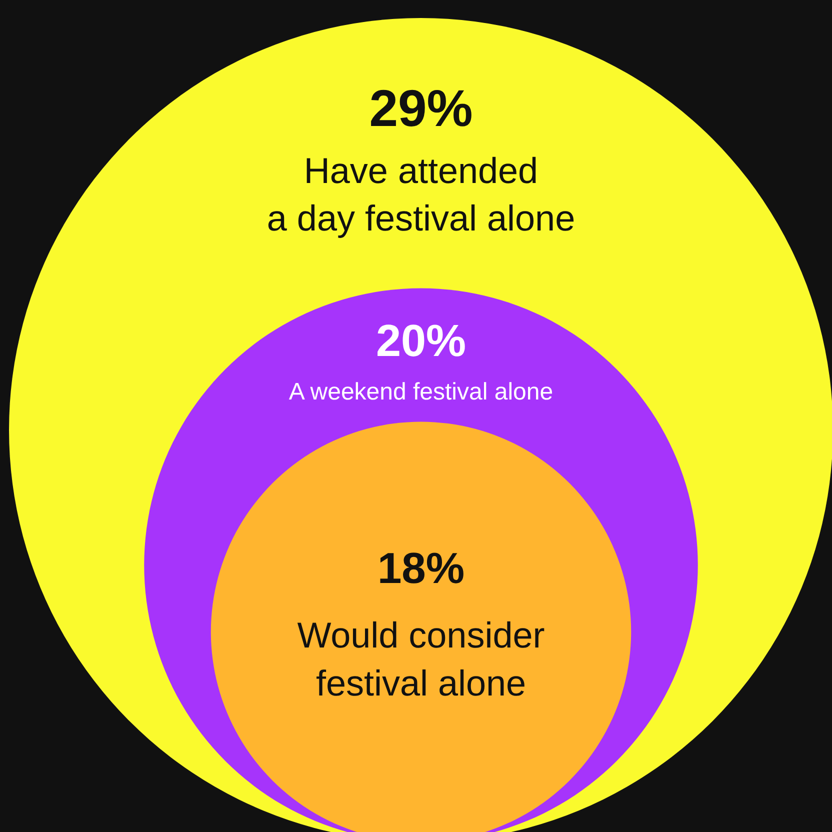 The width and height of the screenshot is (832, 832). Describe the element at coordinates (421, 568) in the screenshot. I see `data-label: 18%` at that location.